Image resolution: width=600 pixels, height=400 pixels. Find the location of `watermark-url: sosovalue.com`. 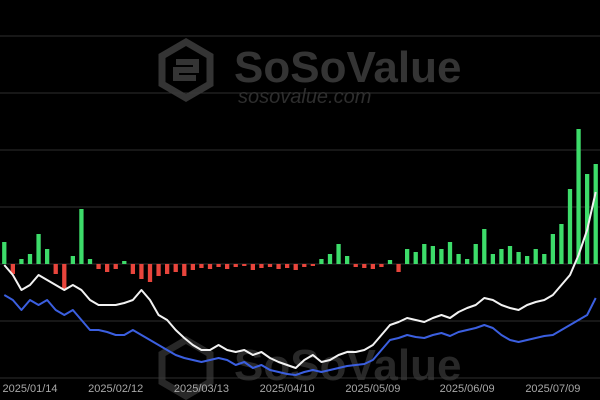

watermark-url: sosovalue.com is located at coordinates (304, 97).